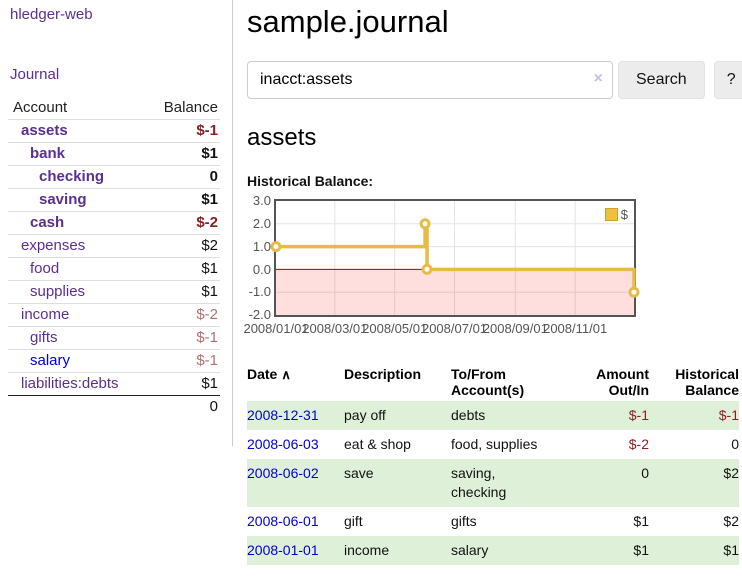 This screenshot has height=582, width=742. Describe the element at coordinates (114, 246) in the screenshot. I see `account-row: expenses $2` at that location.